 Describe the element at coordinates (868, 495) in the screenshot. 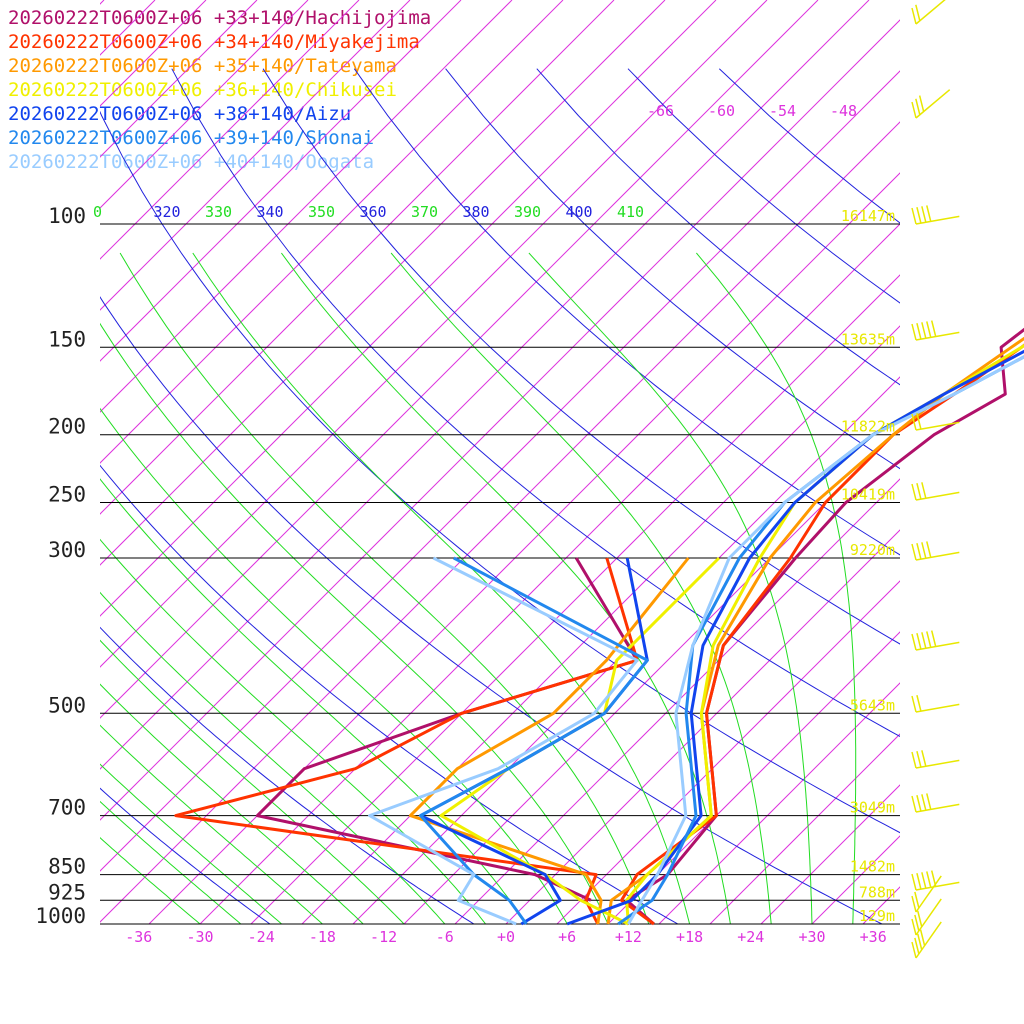

I see `height-label: 10419m` at that location.